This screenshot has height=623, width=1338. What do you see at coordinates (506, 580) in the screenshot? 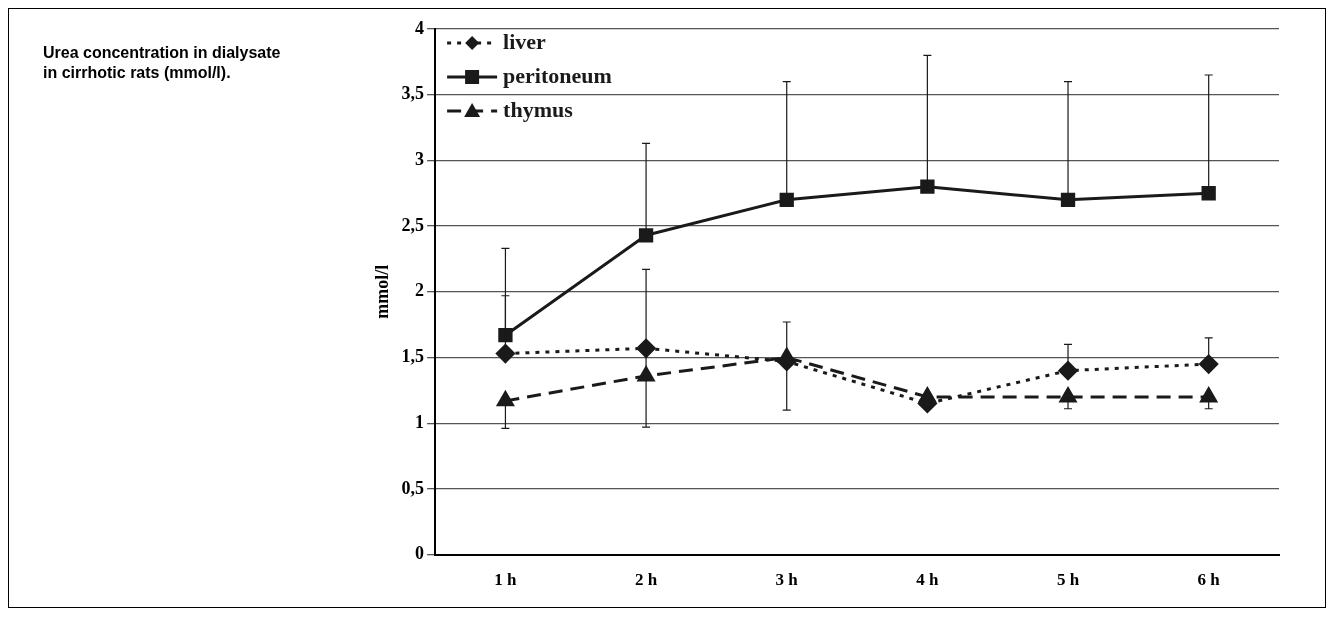
I see `x-tick-label: 1 h` at bounding box center [506, 580].